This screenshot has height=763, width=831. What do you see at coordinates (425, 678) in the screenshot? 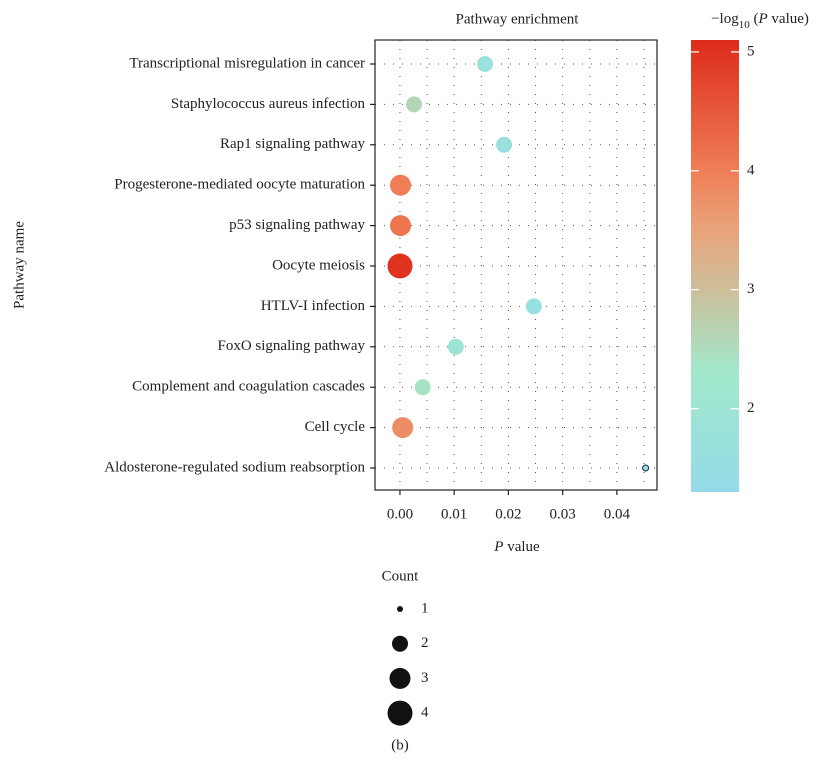
I see `size-legend-label: 3` at bounding box center [425, 678].